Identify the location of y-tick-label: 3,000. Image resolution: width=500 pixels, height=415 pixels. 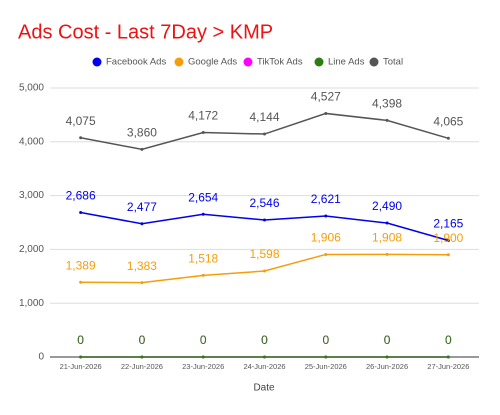
(31, 195).